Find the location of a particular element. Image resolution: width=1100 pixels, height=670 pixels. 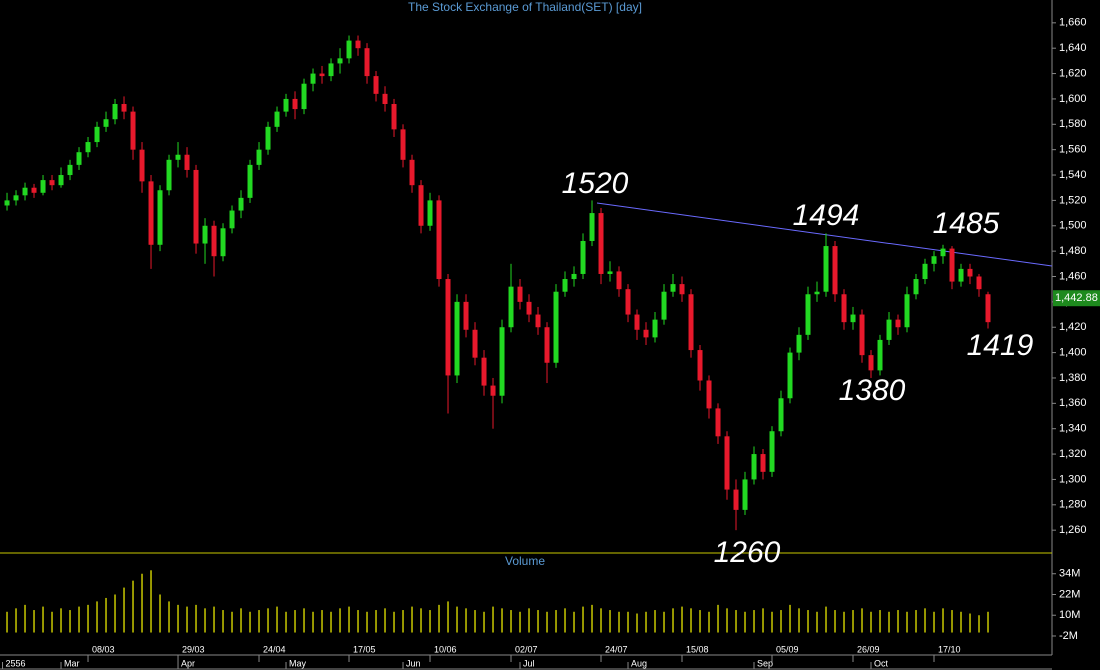

y-tick-label: 1,560 is located at coordinates (1073, 150).